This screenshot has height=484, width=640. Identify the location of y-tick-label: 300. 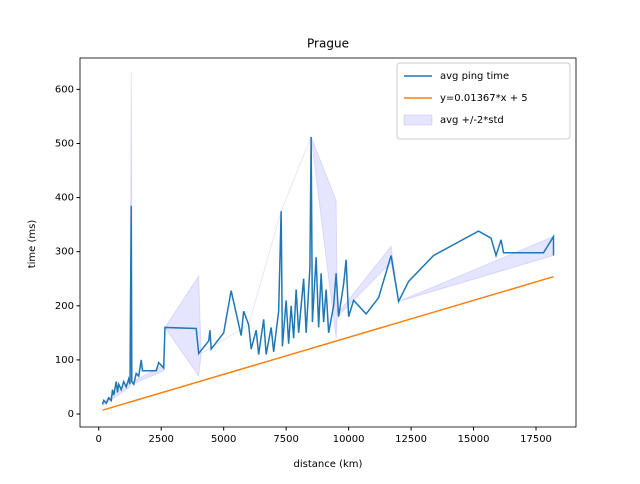
(64, 252).